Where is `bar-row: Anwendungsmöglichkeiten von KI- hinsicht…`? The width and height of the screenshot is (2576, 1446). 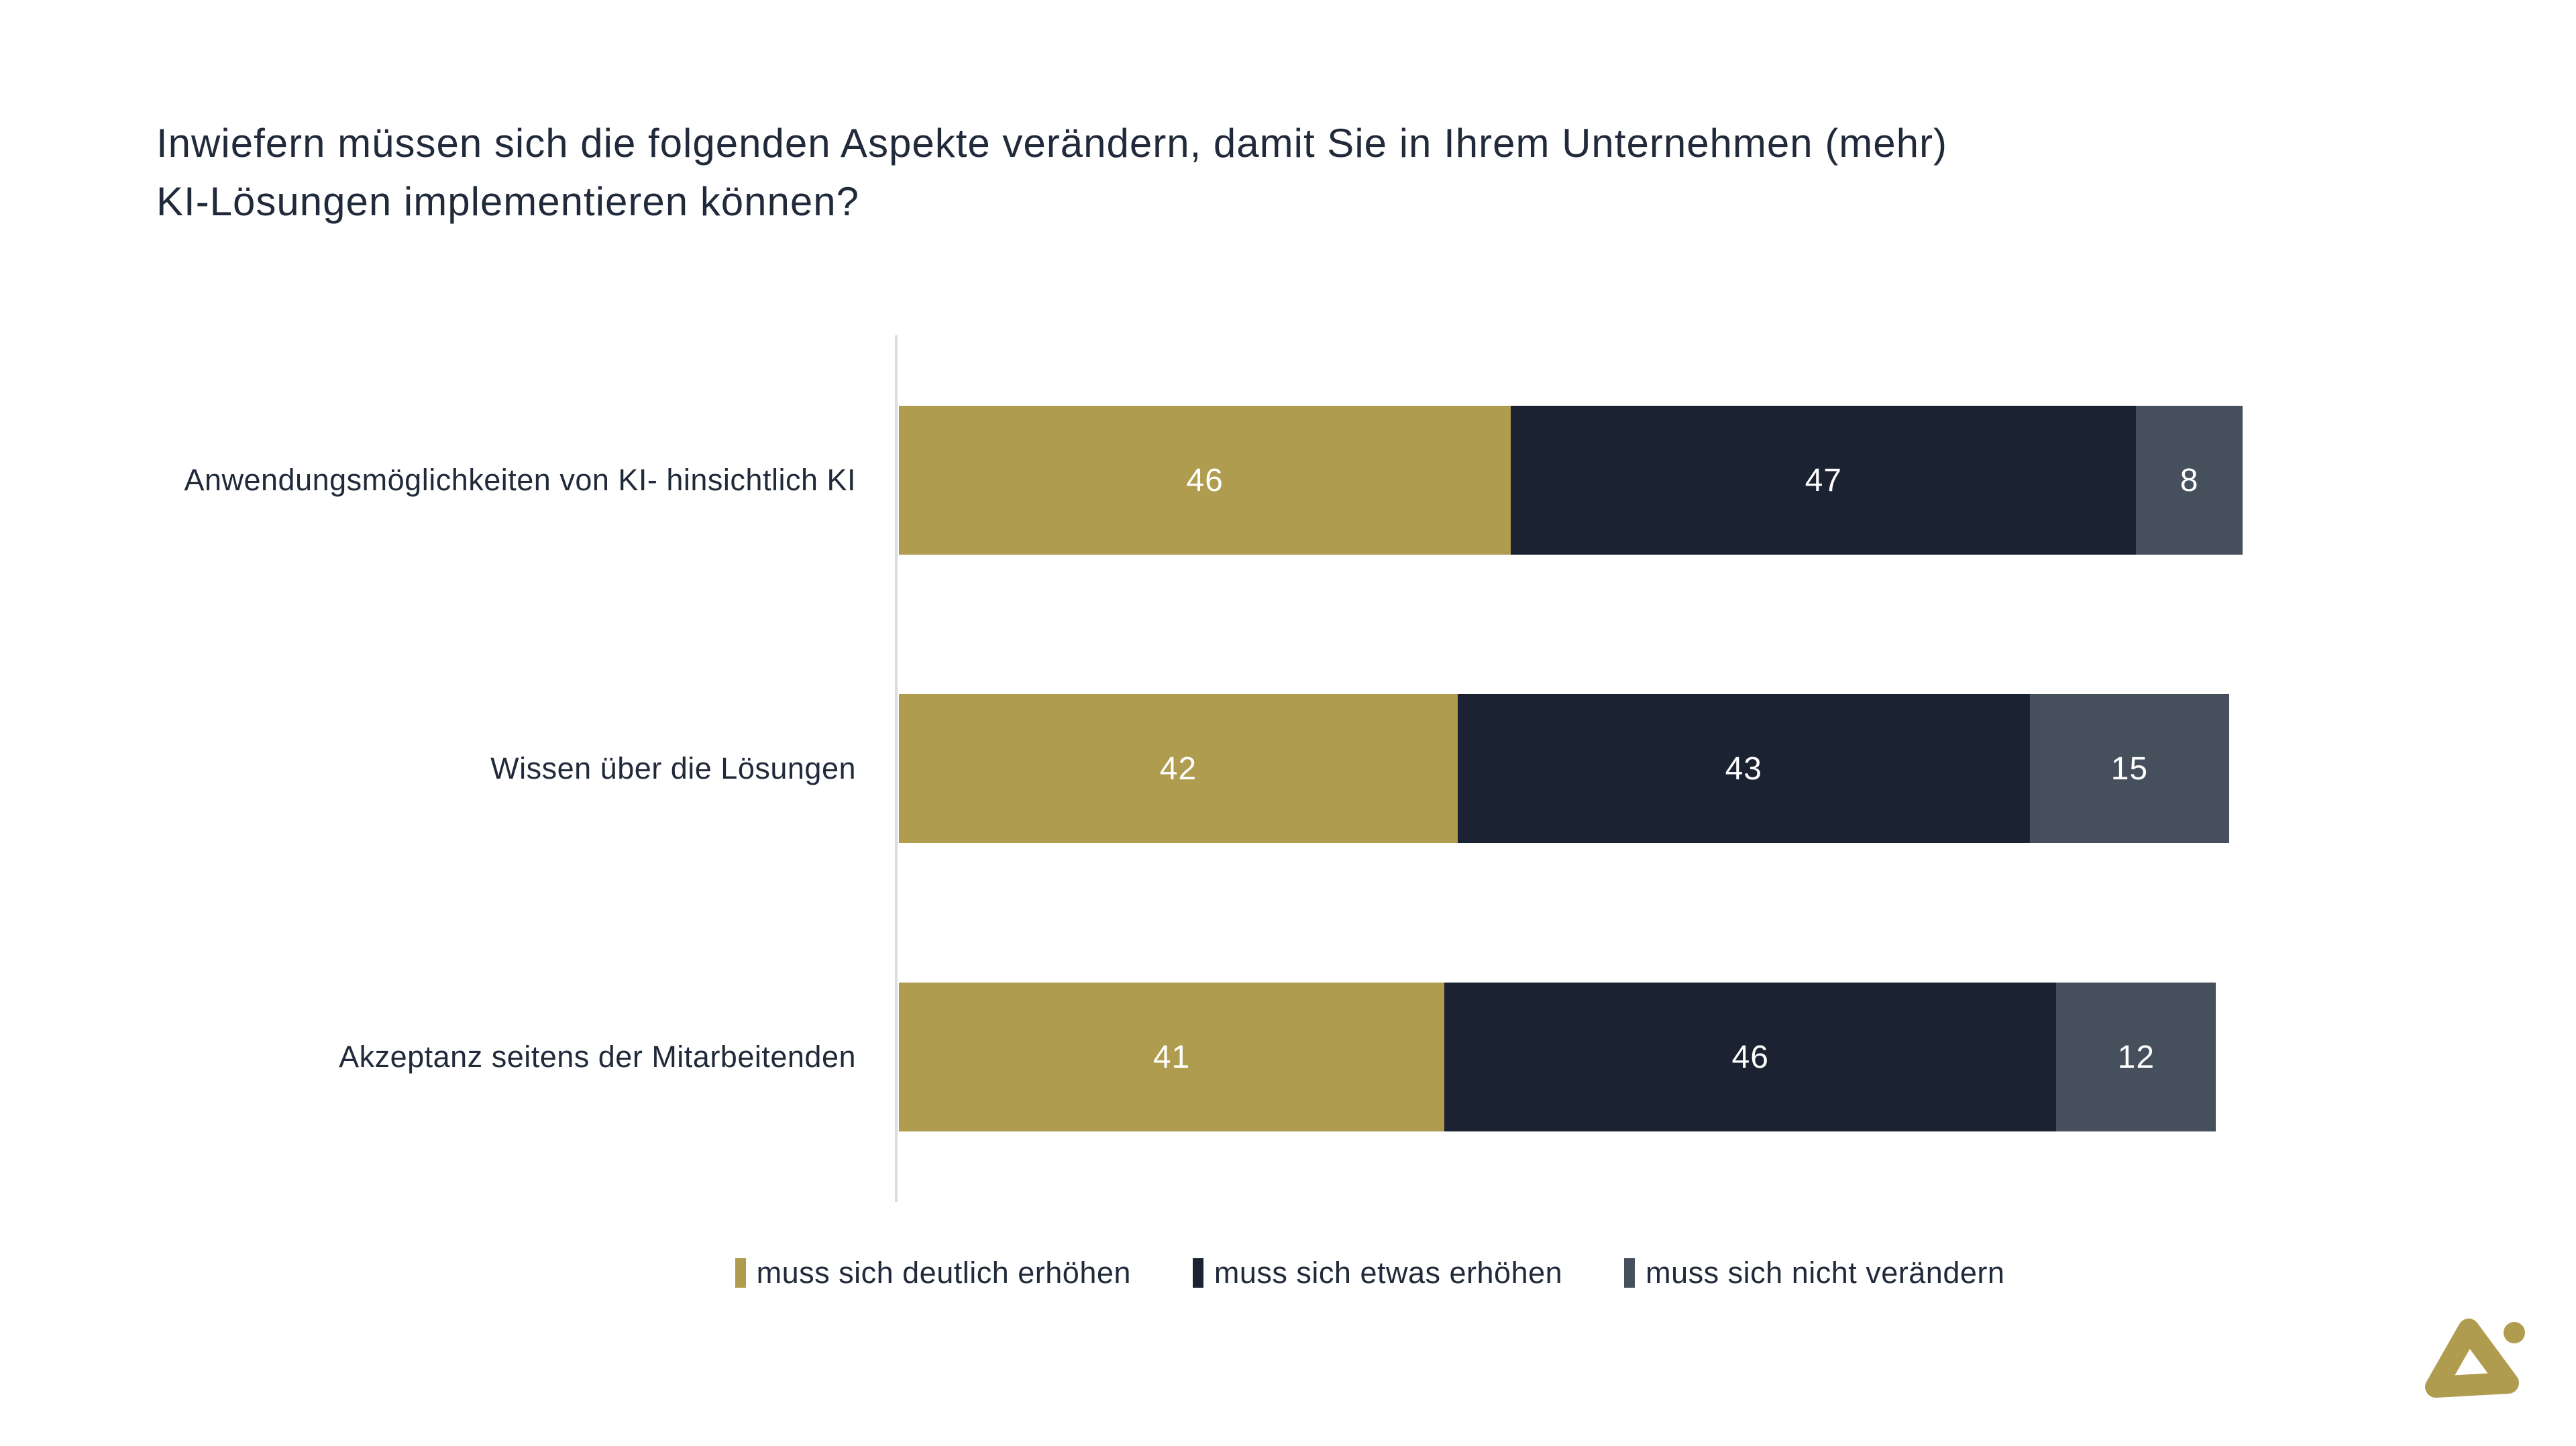 bar-row: Anwendungsmöglichkeiten von KI- hinsicht… is located at coordinates (1288, 480).